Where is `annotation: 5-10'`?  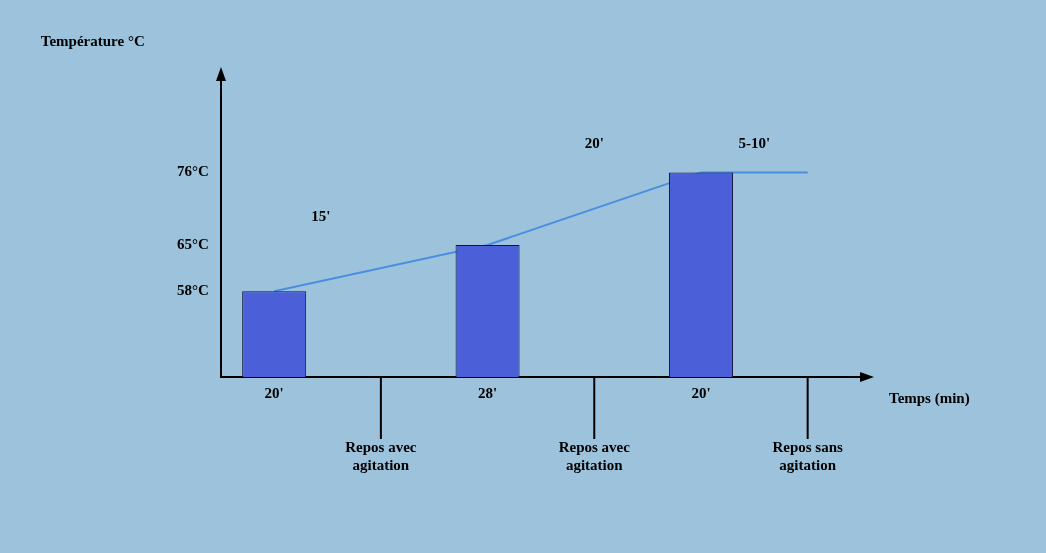 annotation: 5-10' is located at coordinates (754, 143).